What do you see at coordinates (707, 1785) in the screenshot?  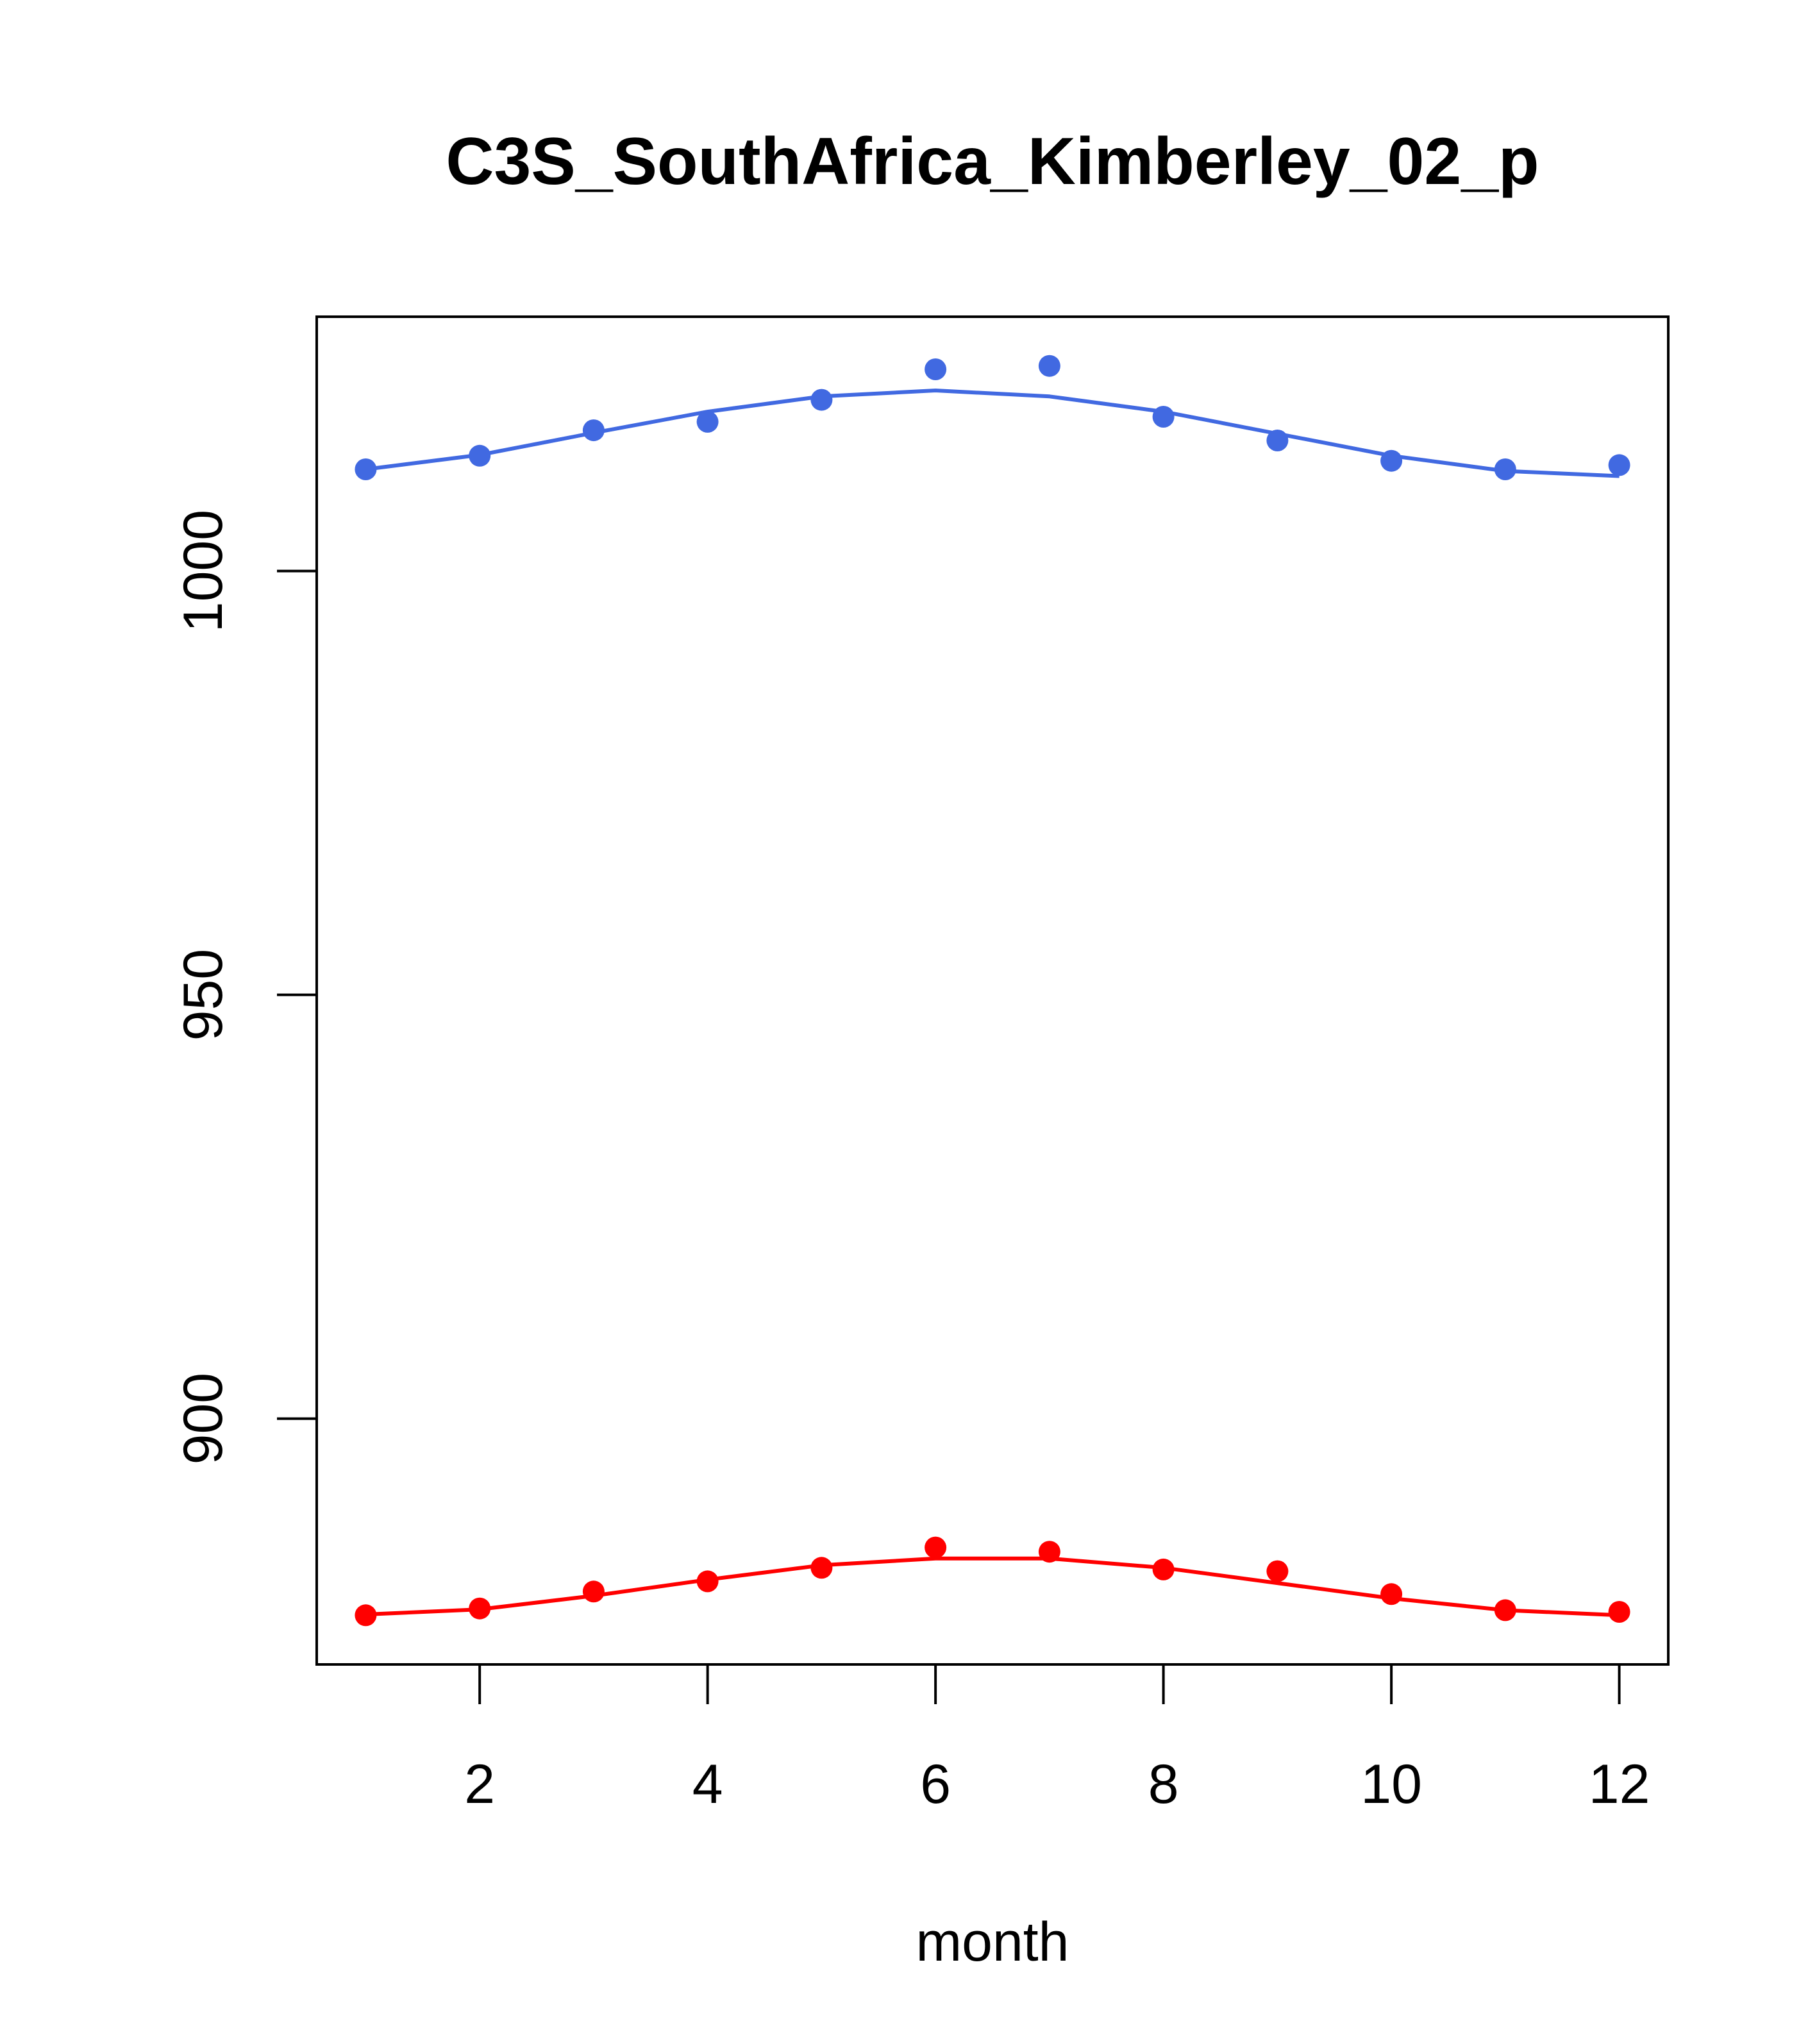 I see `x-tick-label-4: 4` at bounding box center [707, 1785].